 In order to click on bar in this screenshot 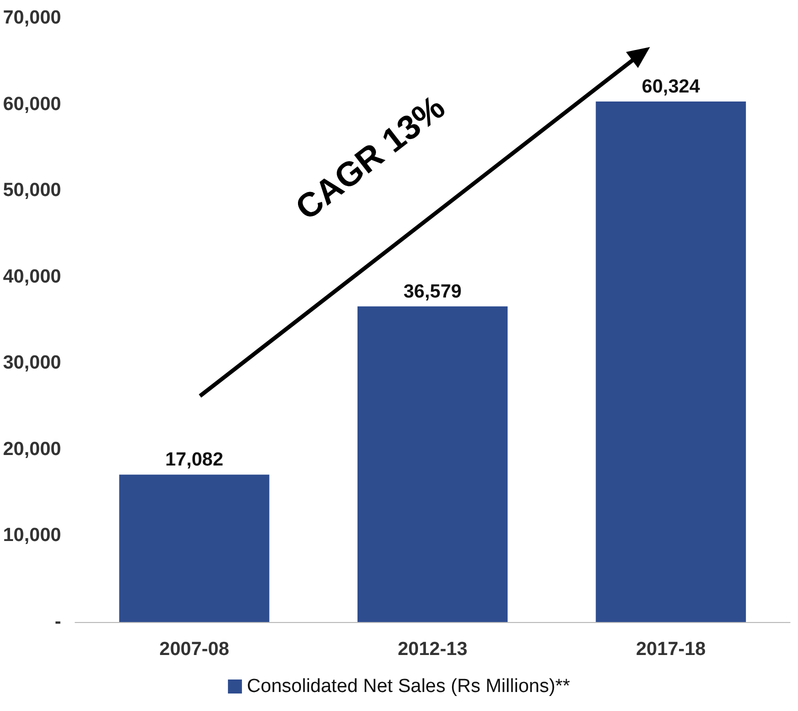, I will do `click(194, 548)`.